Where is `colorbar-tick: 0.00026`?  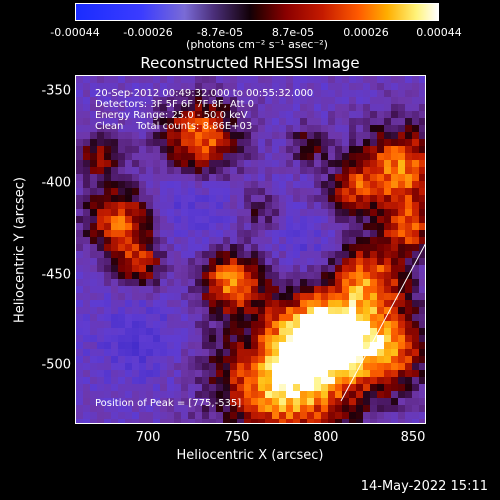
colorbar-tick: 0.00026 is located at coordinates (366, 32).